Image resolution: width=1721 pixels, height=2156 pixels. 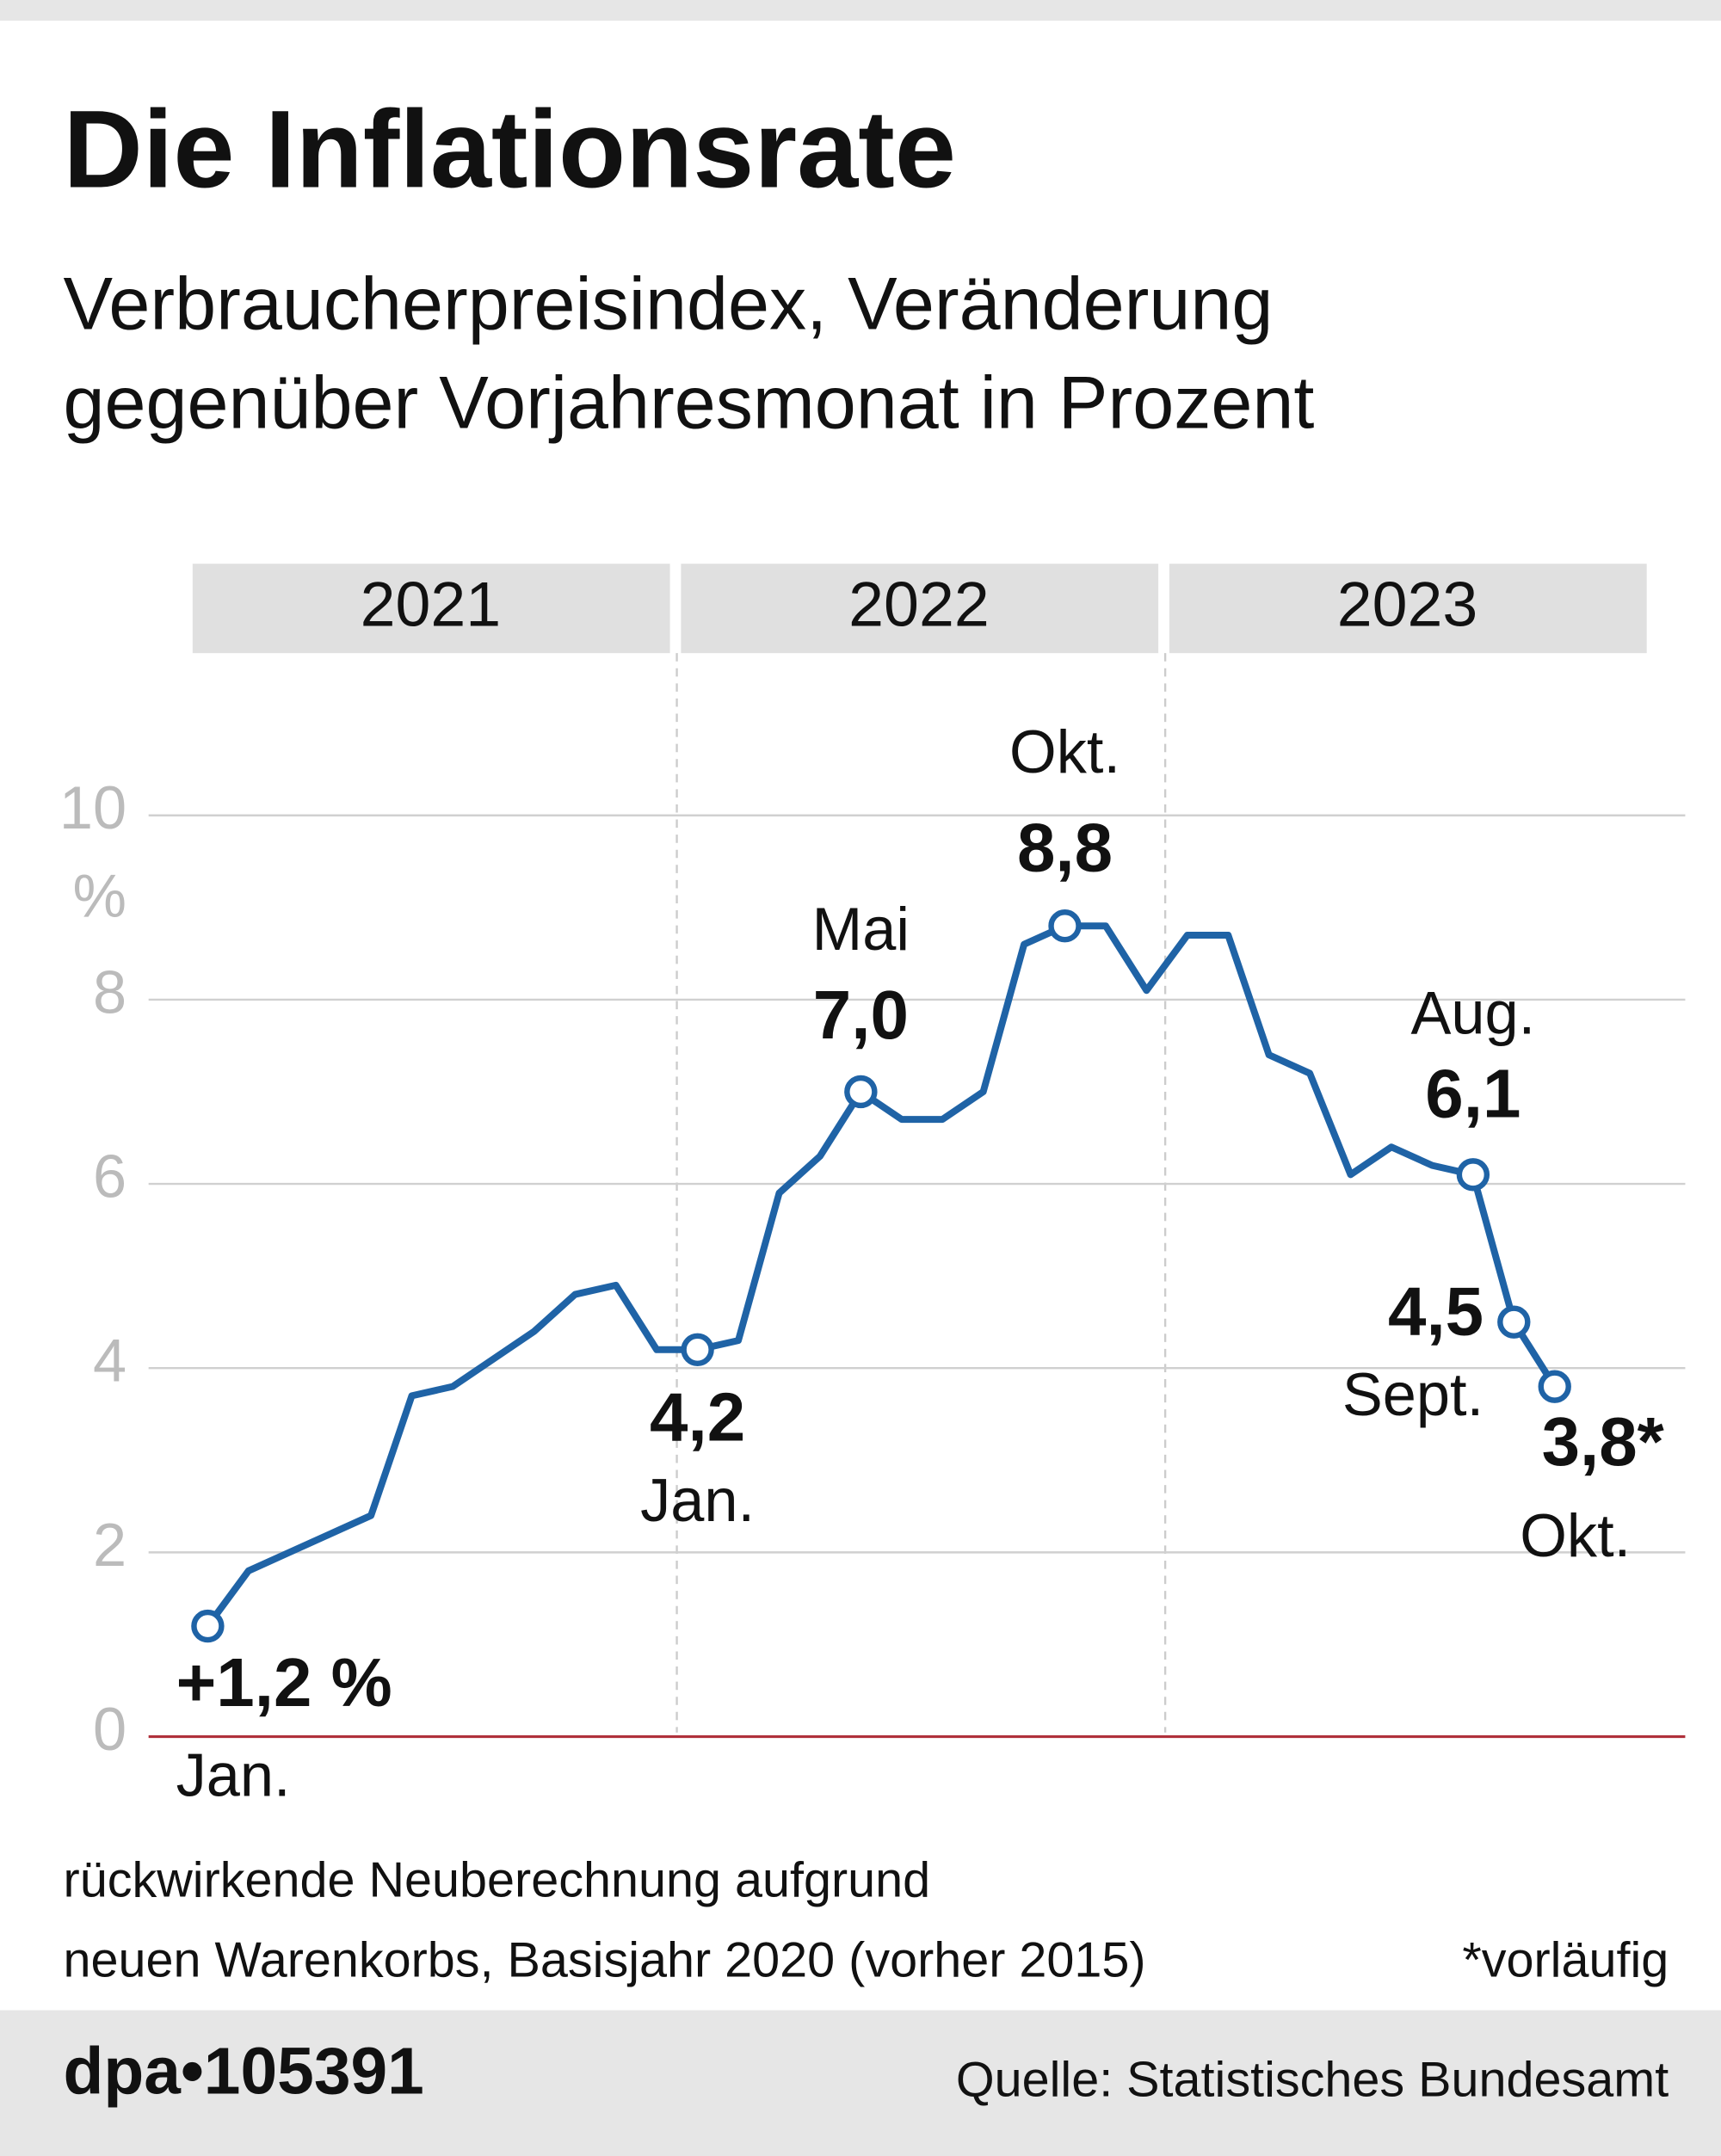 What do you see at coordinates (697, 1417) in the screenshot?
I see `value-label: 4,2` at bounding box center [697, 1417].